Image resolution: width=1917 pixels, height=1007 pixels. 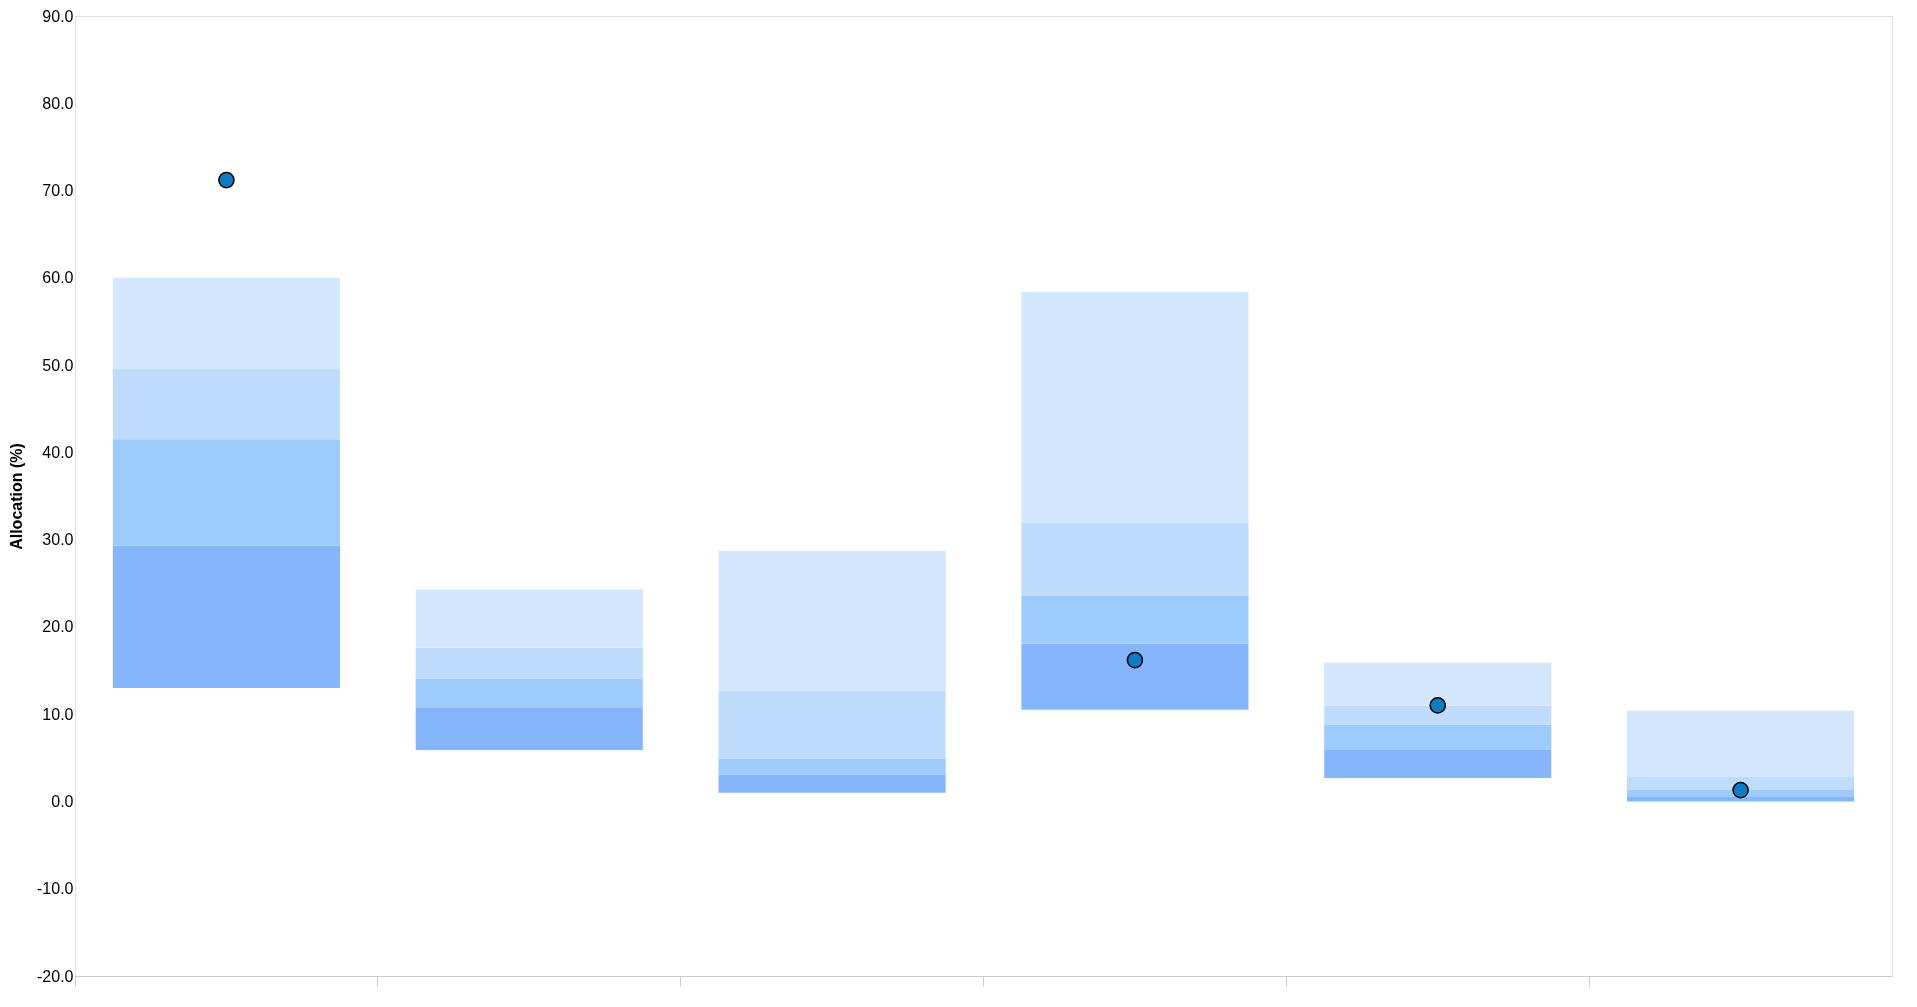 What do you see at coordinates (58, 16) in the screenshot?
I see `y-tick-label: 90.0` at bounding box center [58, 16].